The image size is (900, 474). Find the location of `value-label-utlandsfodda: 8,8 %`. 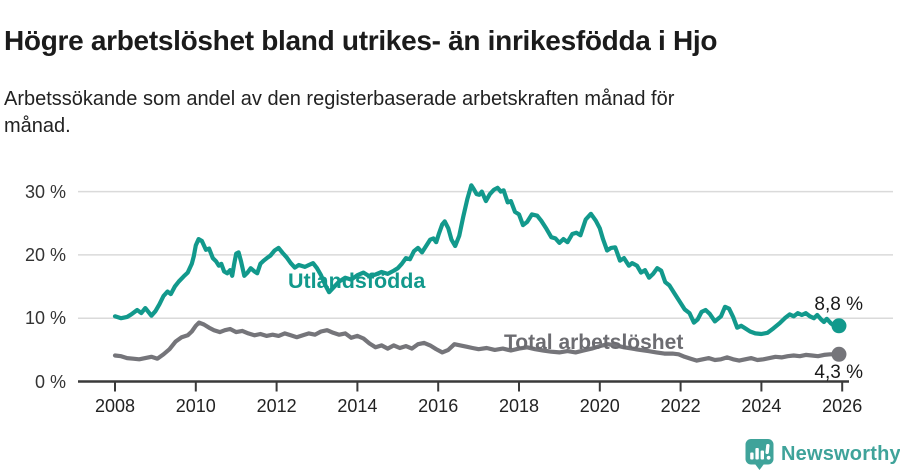

value-label-utlandsfodda: 8,8 % is located at coordinates (838, 304).